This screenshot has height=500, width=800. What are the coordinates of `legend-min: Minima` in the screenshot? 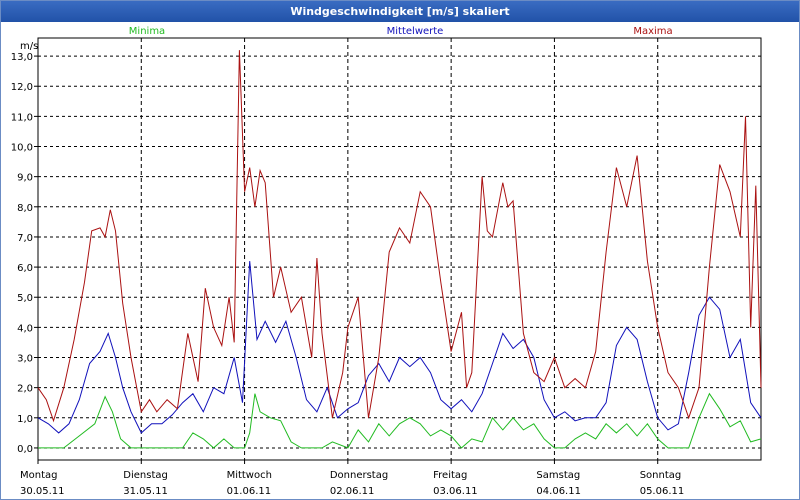 It's located at (147, 31).